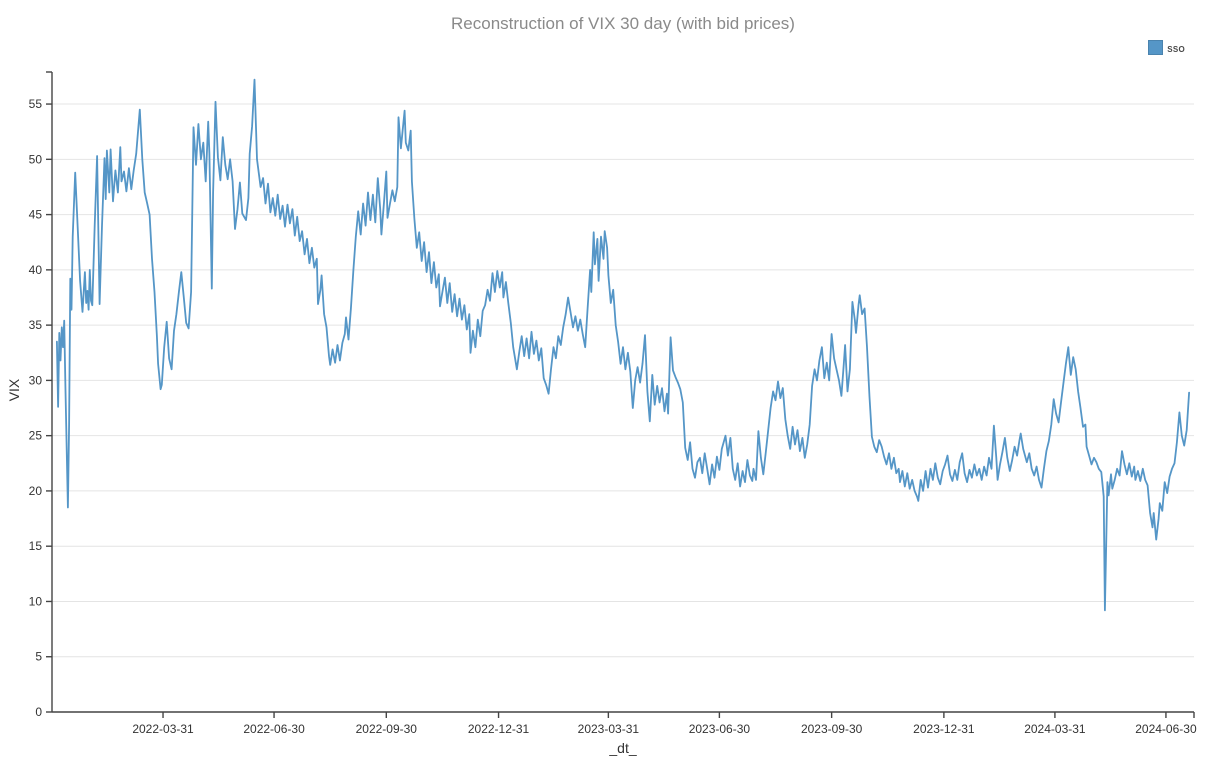  Describe the element at coordinates (163, 729) in the screenshot. I see `x-tick-label: 2022-03-31` at that location.